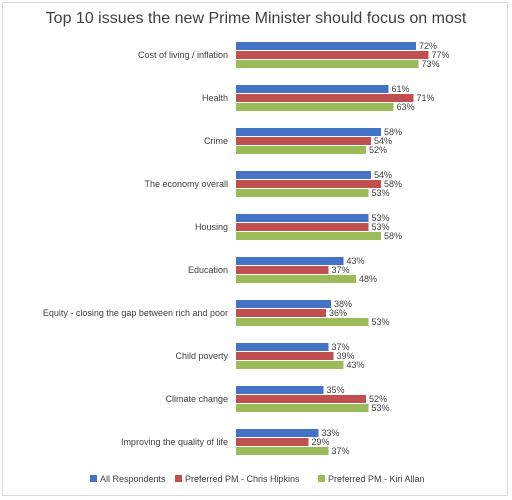 This screenshot has height=500, width=512. I want to click on category-label: Cost of living / inflation, so click(183, 55).